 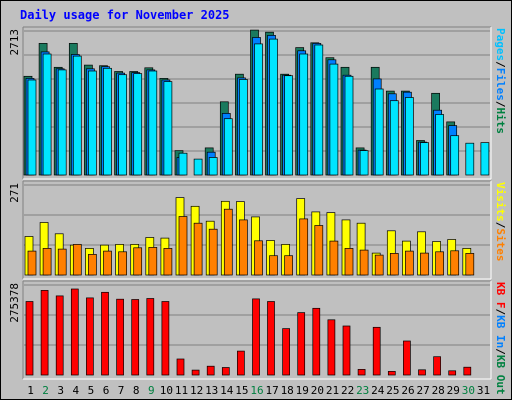 What do you see at coordinates (166, 390) in the screenshot?
I see `x-tick-label: 10` at bounding box center [166, 390].